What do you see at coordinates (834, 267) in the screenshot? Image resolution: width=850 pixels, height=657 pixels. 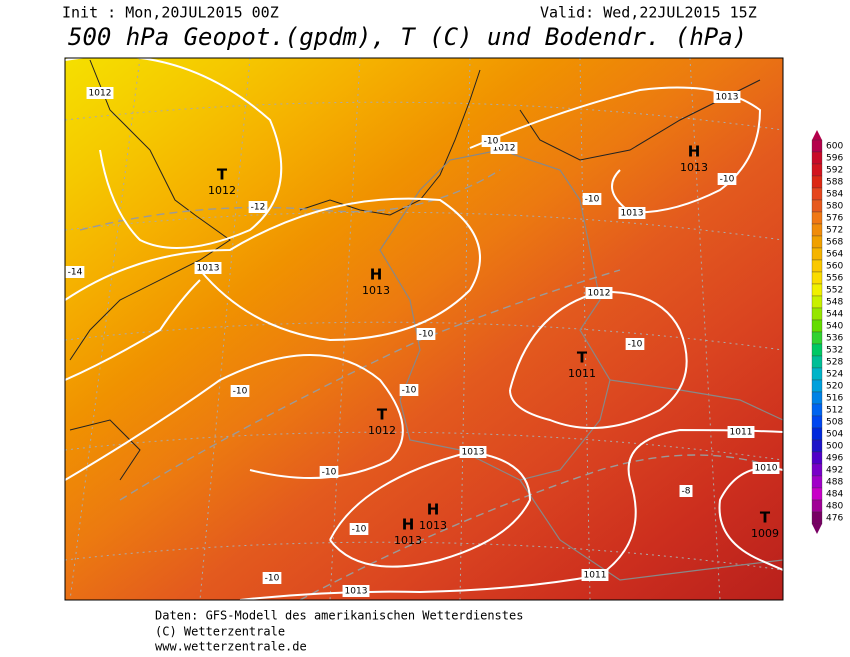 I see `legend-value: 560` at bounding box center [834, 267].